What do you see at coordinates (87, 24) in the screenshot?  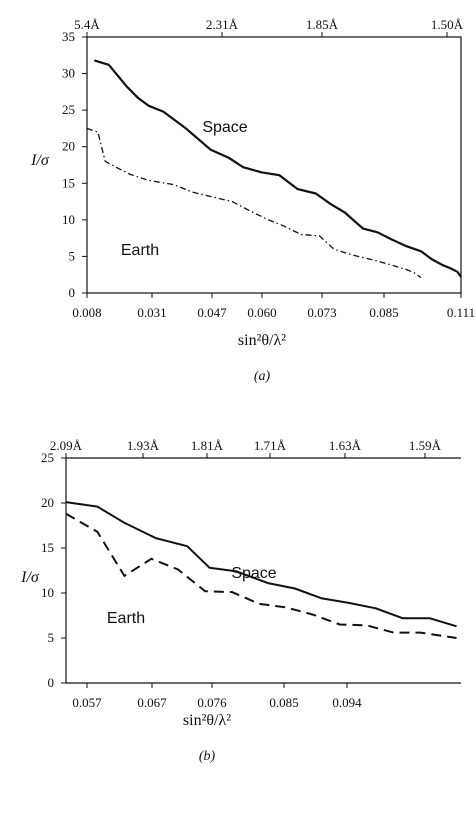 I see `top-tick-label: 5.4Å` at bounding box center [87, 24].